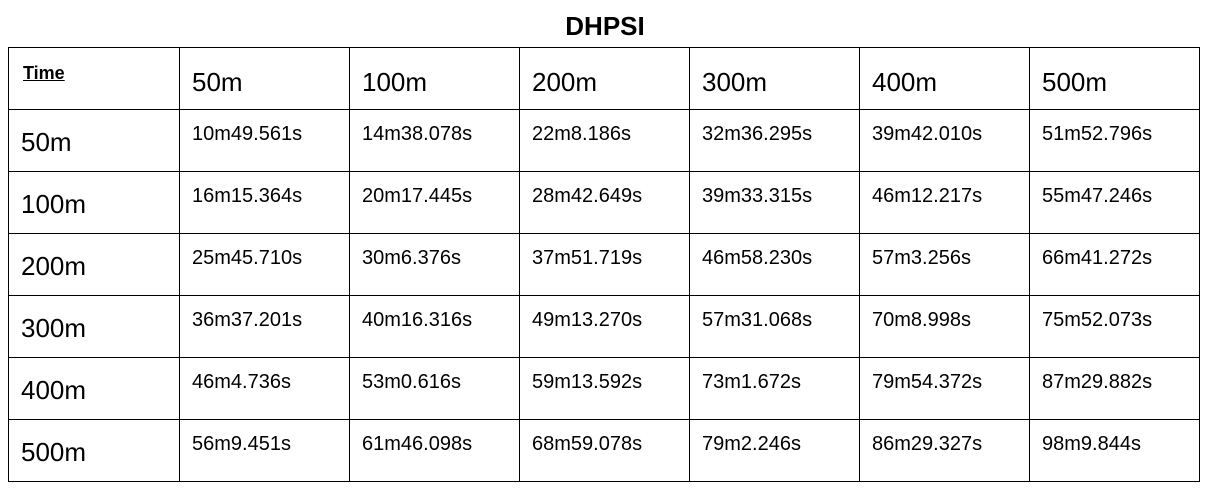 The width and height of the screenshot is (1210, 504). I want to click on table-cell: 61m46.098s, so click(434, 450).